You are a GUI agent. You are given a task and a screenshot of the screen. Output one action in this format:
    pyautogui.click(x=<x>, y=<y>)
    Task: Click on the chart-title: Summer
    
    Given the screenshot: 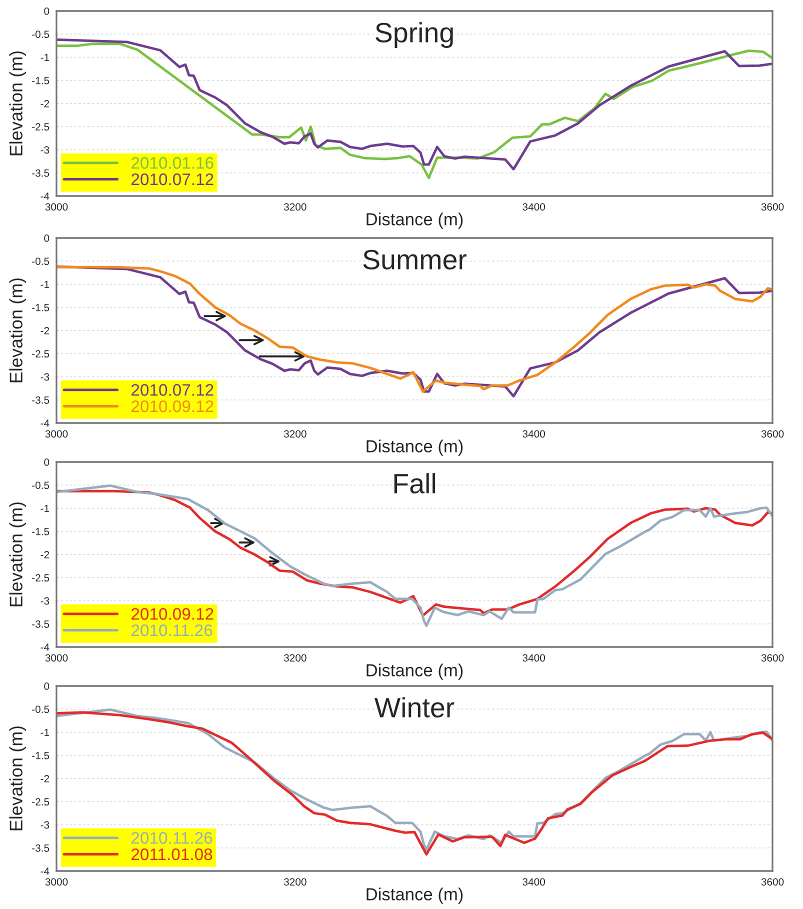 What is the action you would take?
    pyautogui.click(x=415, y=260)
    